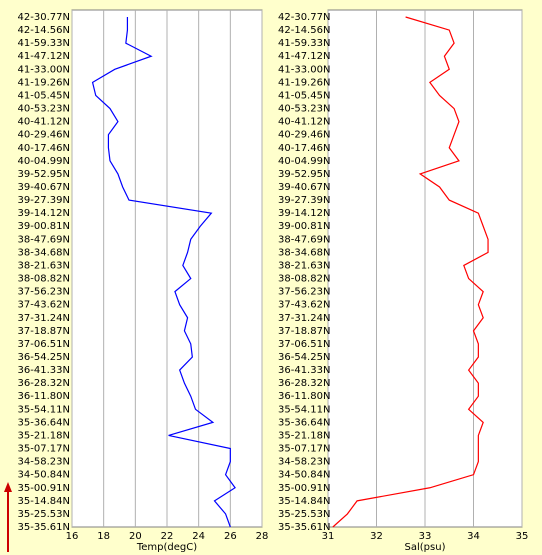 This screenshot has height=555, width=542. Describe the element at coordinates (8, 487) in the screenshot. I see `direction-arrow-head` at that location.